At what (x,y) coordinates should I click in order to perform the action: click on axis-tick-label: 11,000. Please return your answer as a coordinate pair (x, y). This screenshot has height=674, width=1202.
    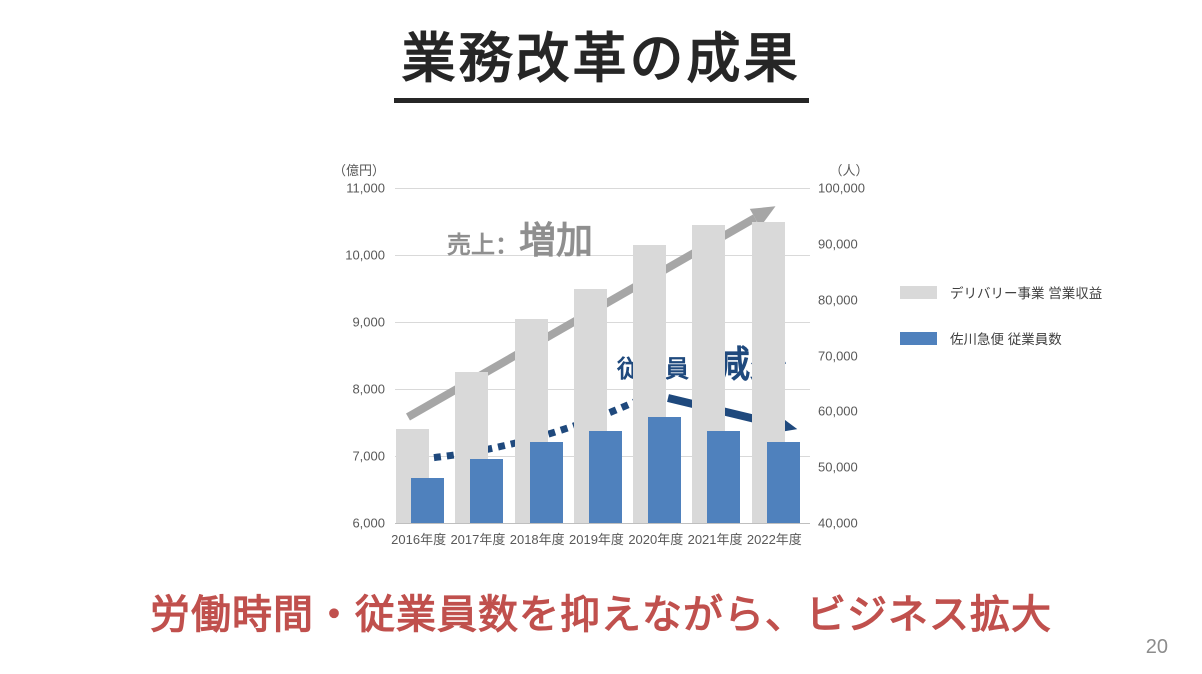
    Looking at the image, I should click on (365, 188).